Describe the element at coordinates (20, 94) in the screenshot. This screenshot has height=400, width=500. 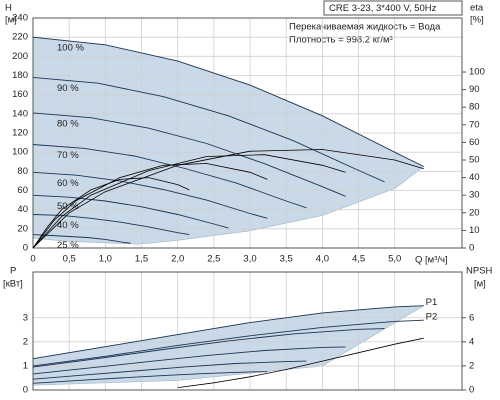
I see `y-tick-label: 160` at that location.